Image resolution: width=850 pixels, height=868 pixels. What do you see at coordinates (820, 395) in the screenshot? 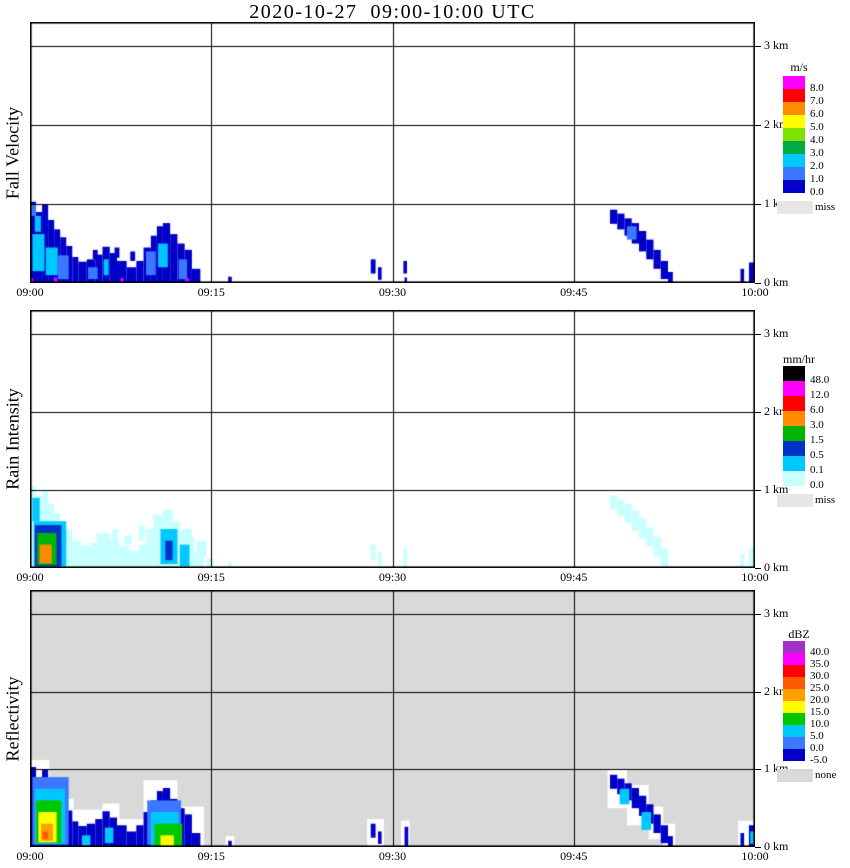
I see `colorbar-value: 12.0` at bounding box center [820, 395].